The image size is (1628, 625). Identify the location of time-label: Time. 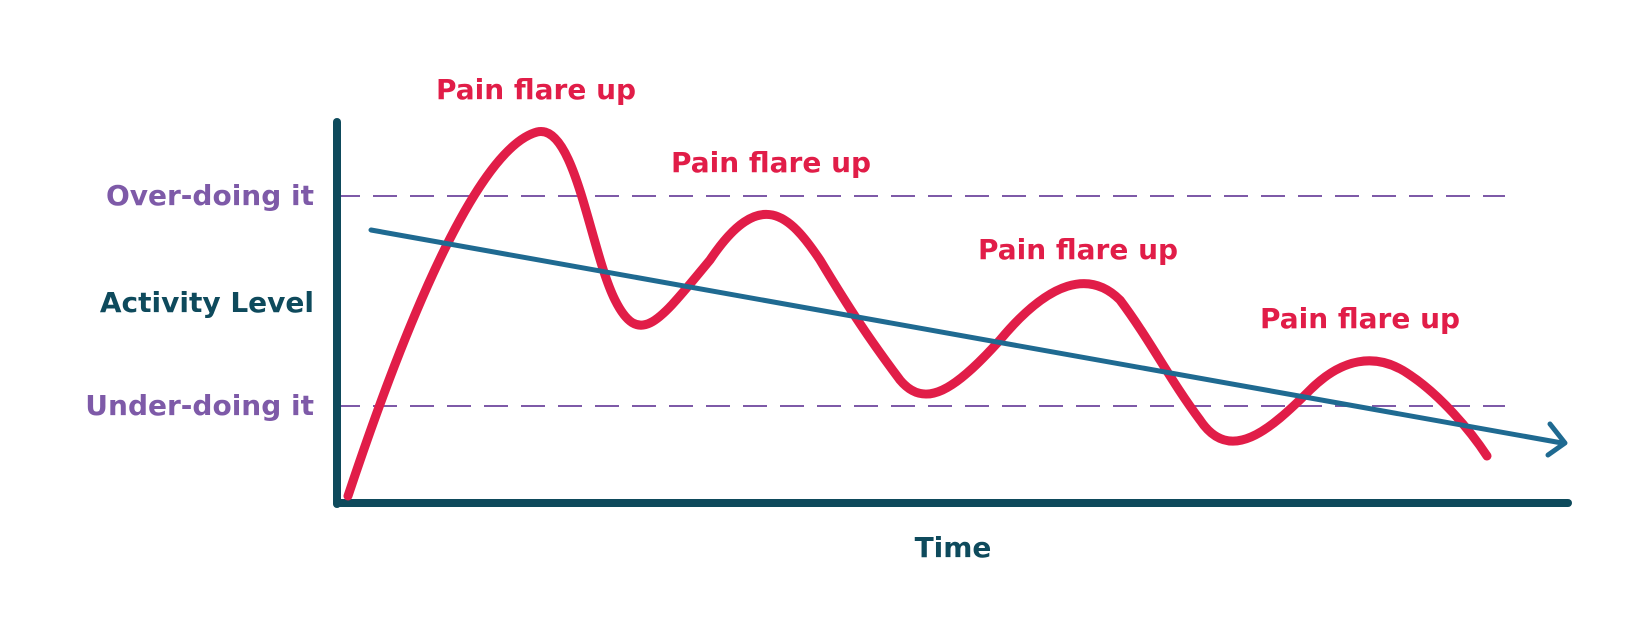
(953, 547).